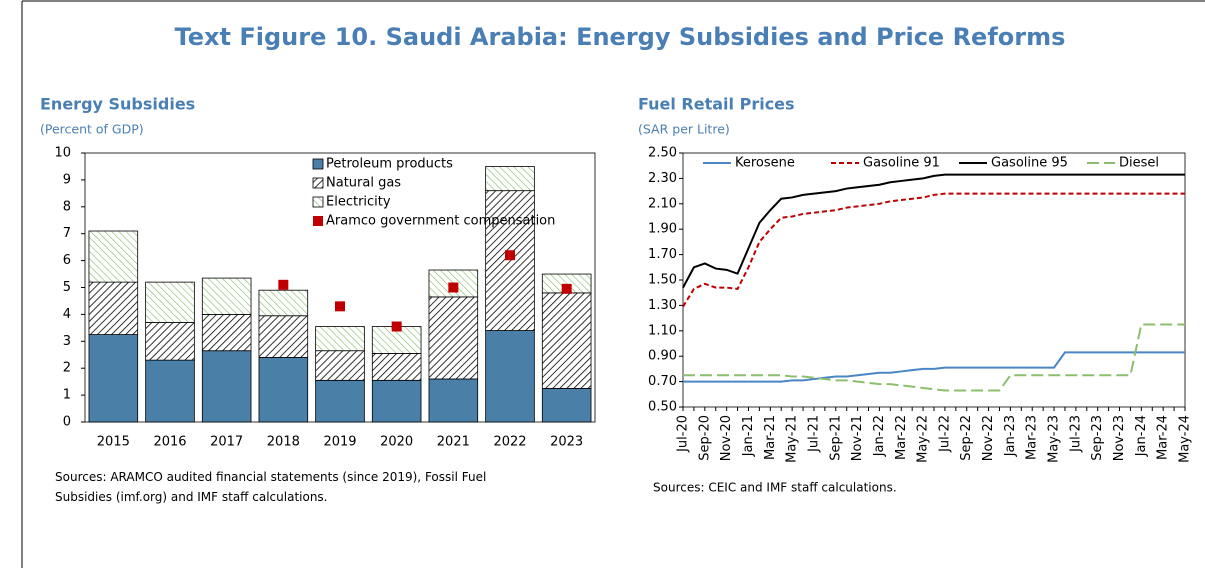 The image size is (1205, 568). What do you see at coordinates (1139, 163) in the screenshot?
I see `legend-label: Diesel` at bounding box center [1139, 163].